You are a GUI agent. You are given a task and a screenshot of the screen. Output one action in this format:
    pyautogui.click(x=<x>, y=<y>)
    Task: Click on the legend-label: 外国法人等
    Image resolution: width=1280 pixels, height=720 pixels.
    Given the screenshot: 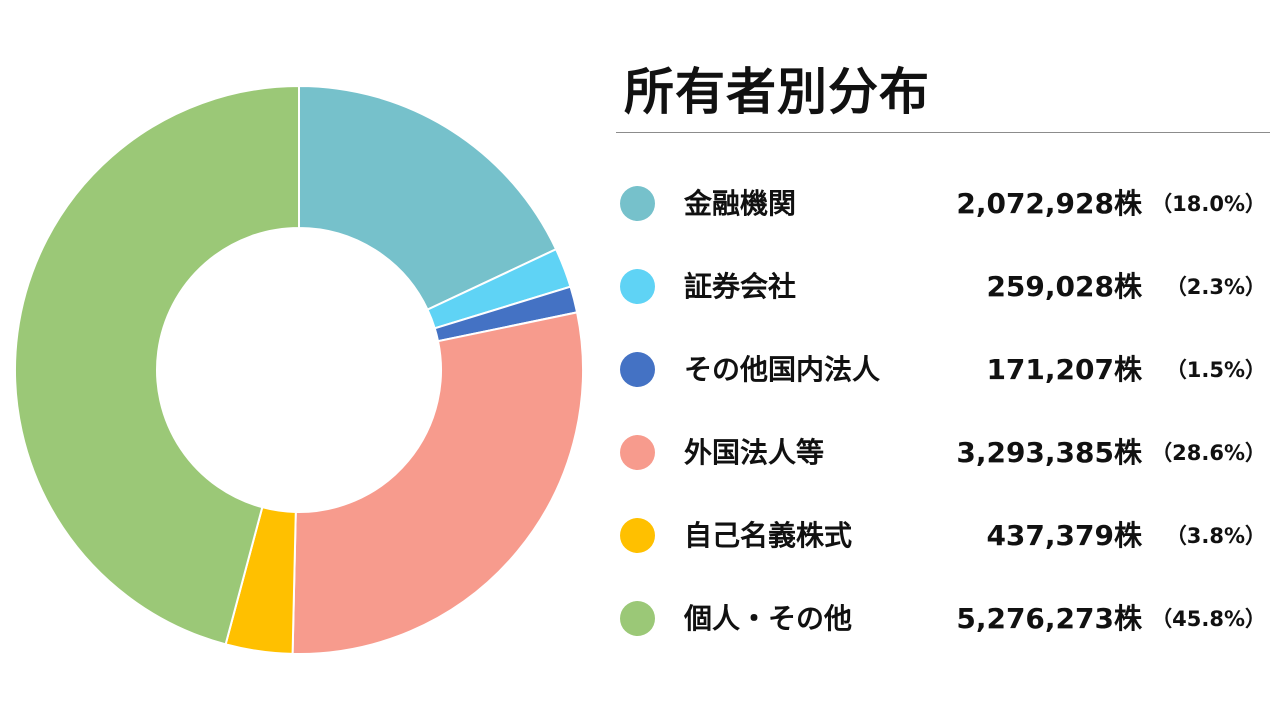 What is the action you would take?
    pyautogui.click(x=754, y=452)
    